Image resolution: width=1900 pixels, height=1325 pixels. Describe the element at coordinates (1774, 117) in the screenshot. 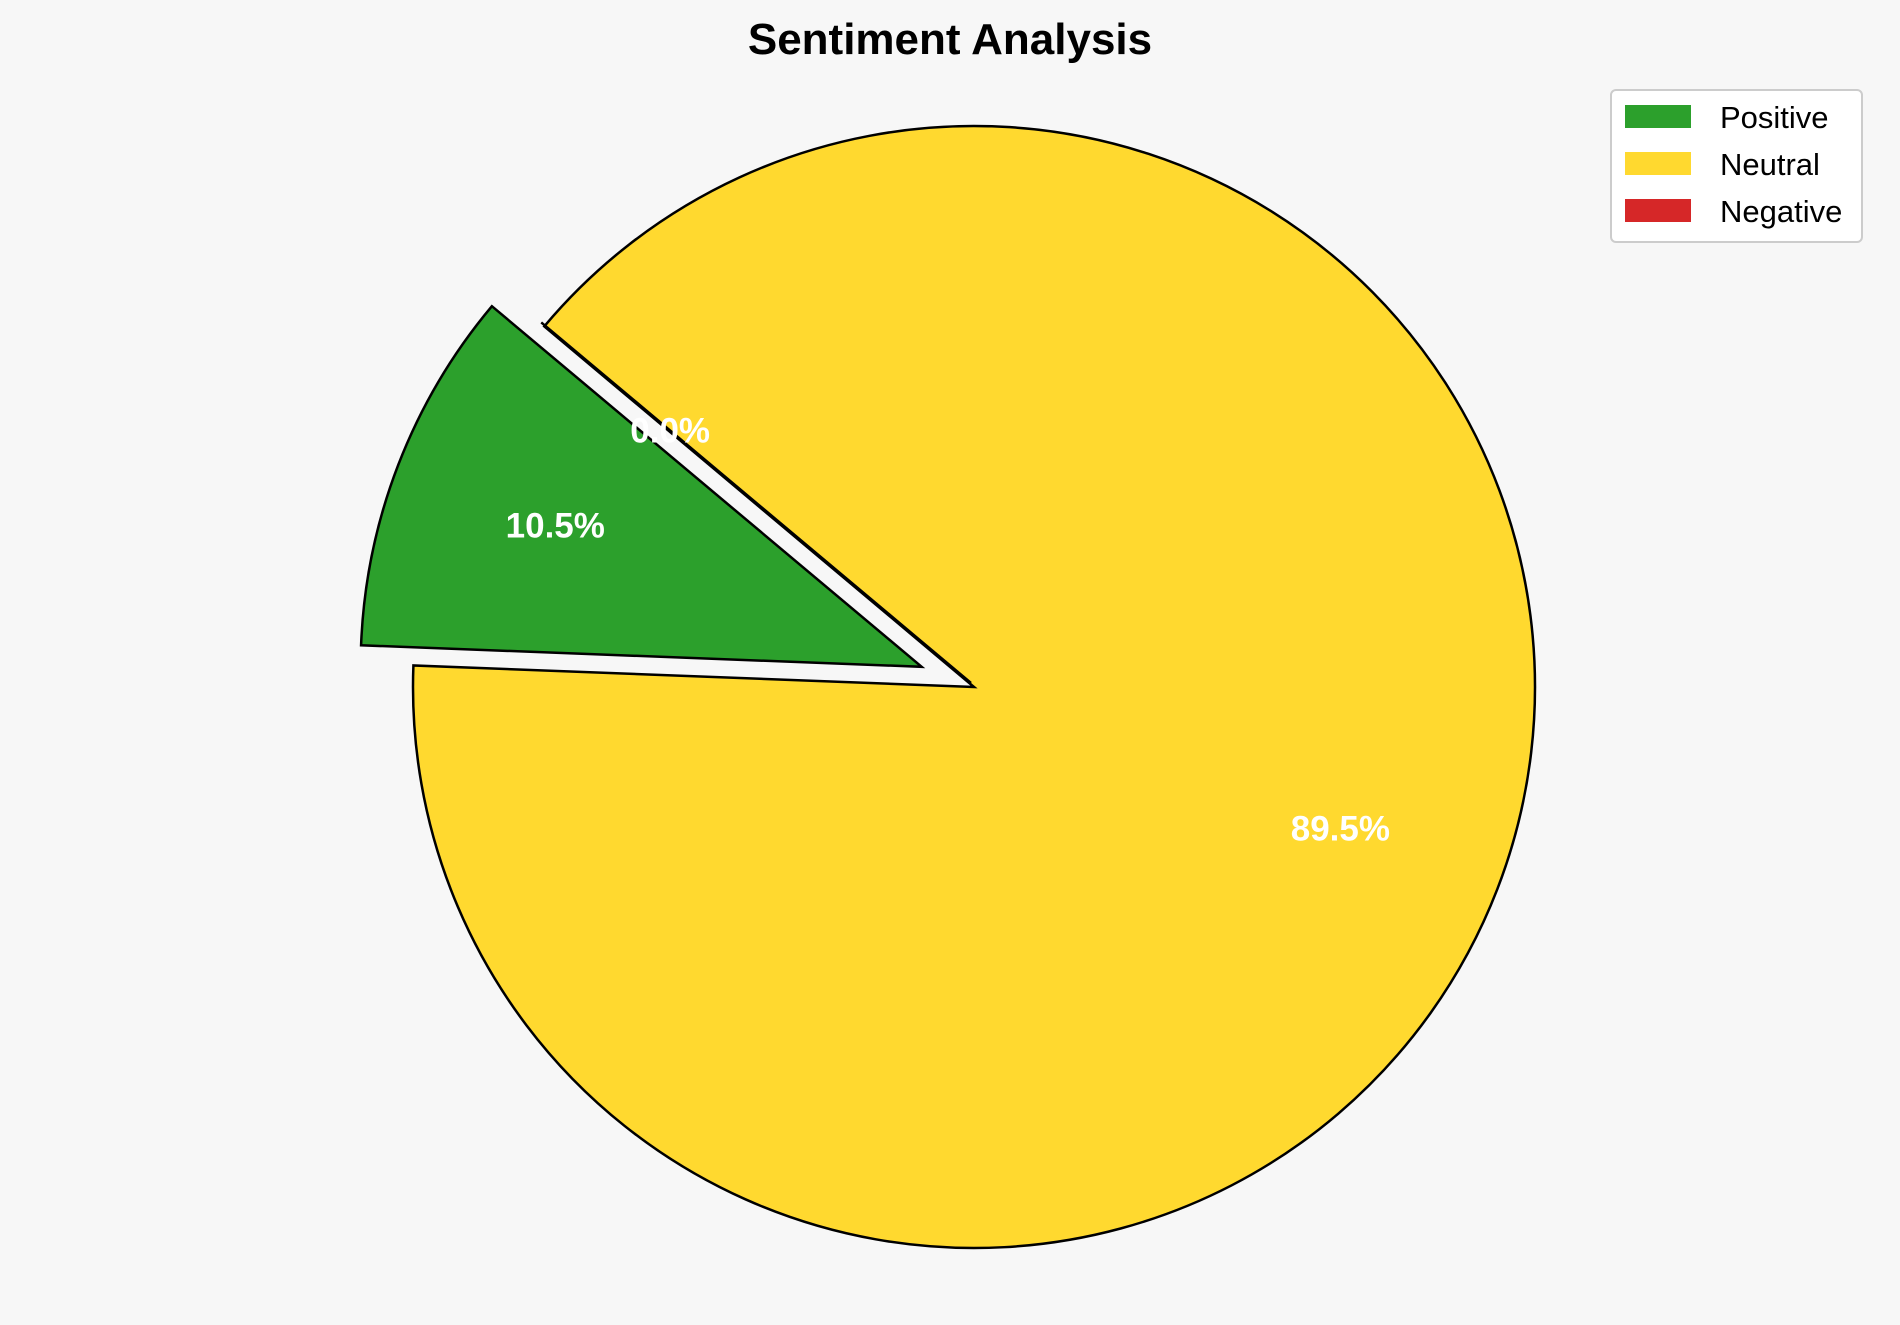

I see `legend-label-positive: Positive` at that location.